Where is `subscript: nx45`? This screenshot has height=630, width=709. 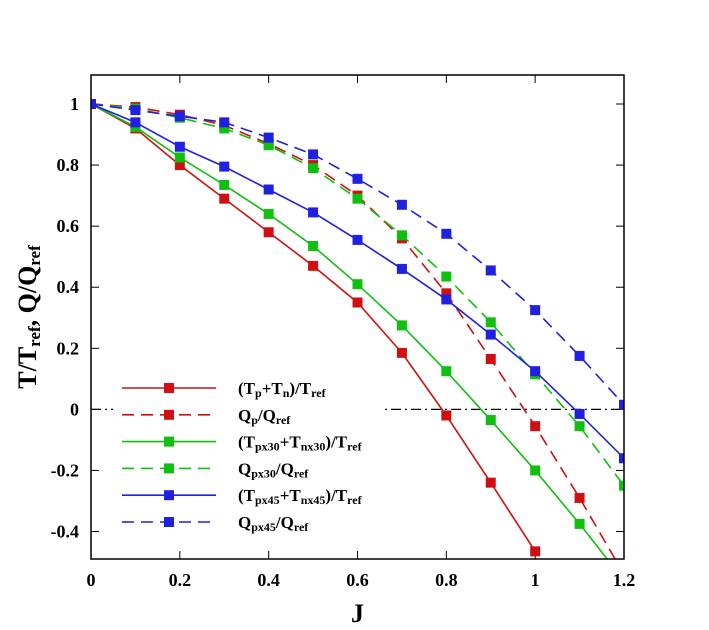
subscript: nx45 is located at coordinates (313, 500).